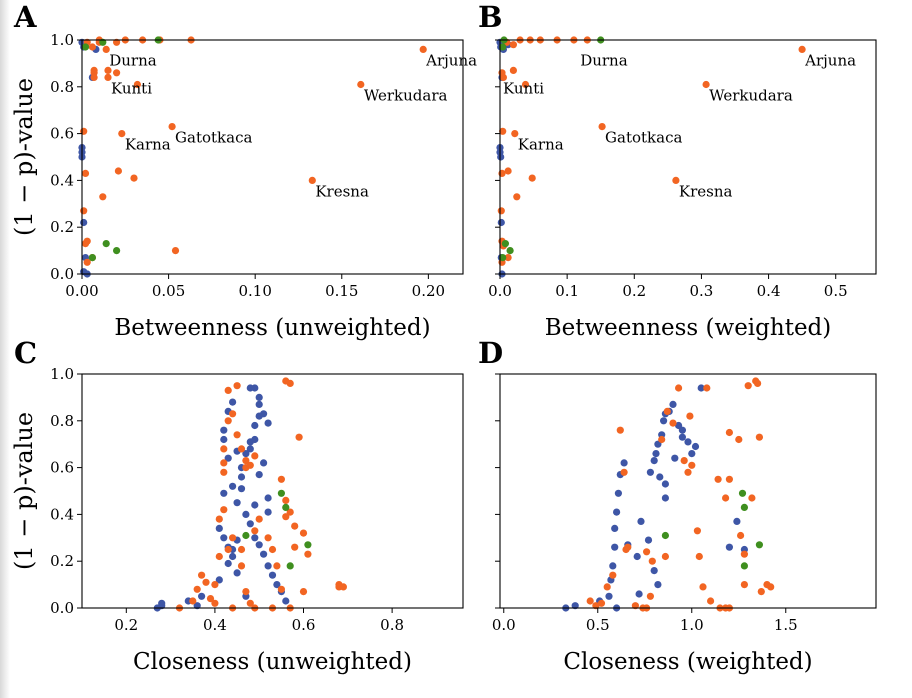 The width and height of the screenshot is (912, 698). I want to click on x-axis-label: Closeness (weighted), so click(687, 662).